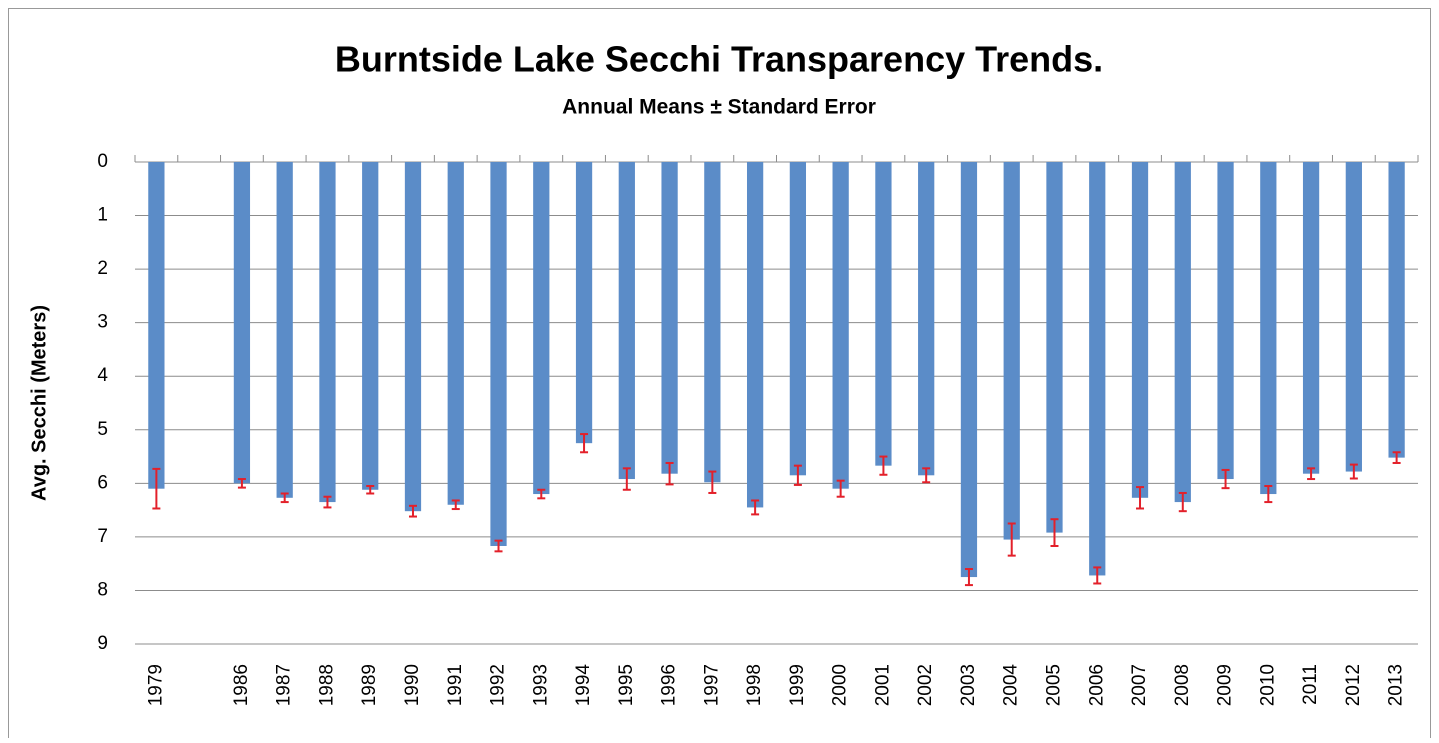  I want to click on x-tick-label: 1989, so click(369, 685).